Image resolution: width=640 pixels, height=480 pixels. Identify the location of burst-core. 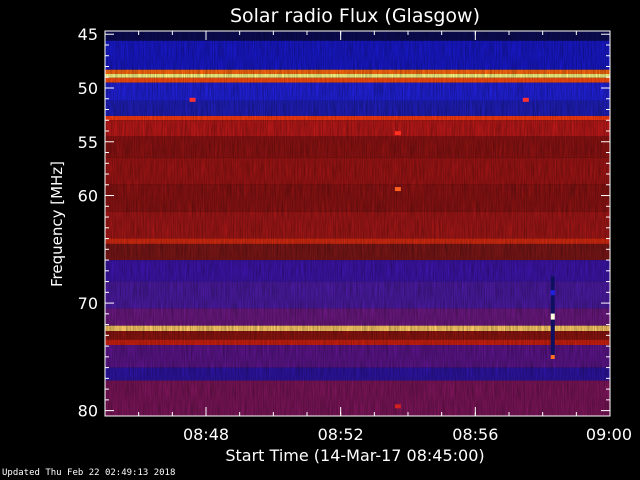
(552, 316).